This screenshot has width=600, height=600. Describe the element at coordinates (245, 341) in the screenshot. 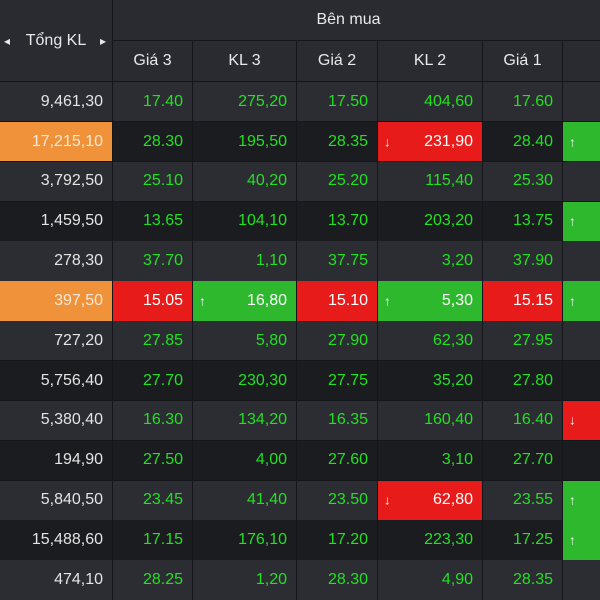

I see `quote-cell: 5,80` at that location.